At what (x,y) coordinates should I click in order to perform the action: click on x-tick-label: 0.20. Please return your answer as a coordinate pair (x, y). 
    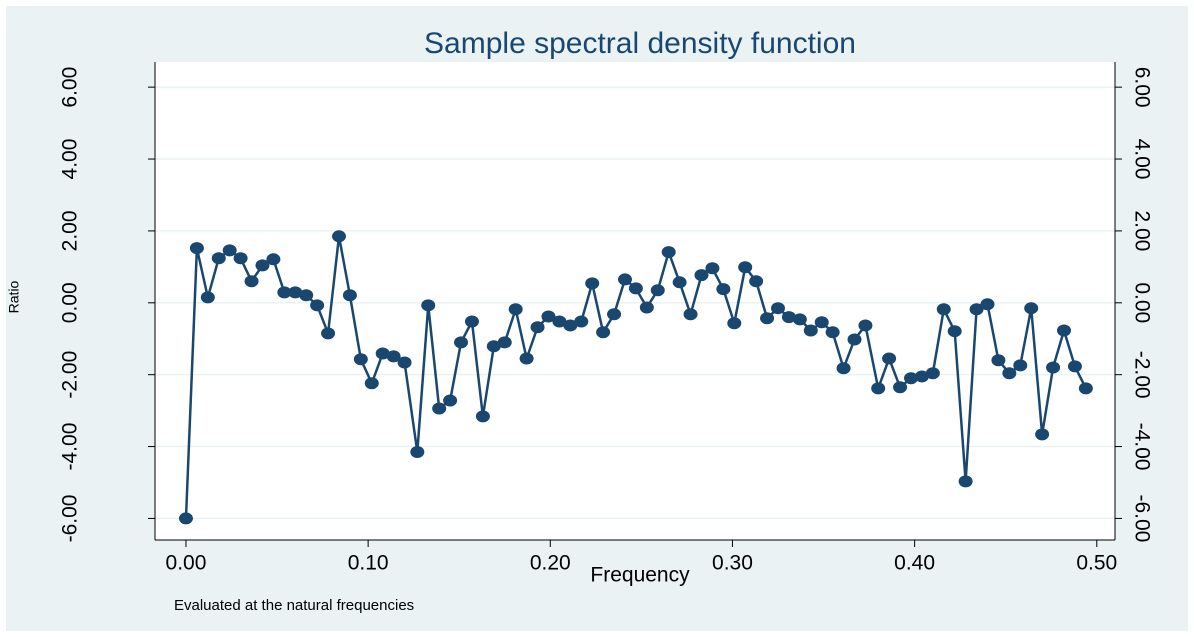
    Looking at the image, I should click on (550, 563).